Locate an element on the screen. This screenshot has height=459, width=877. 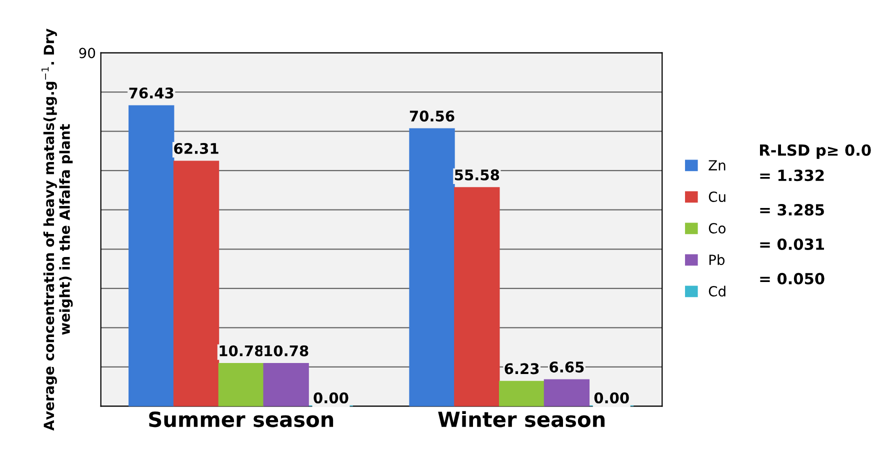
text: = 0.031 is located at coordinates (792, 244).